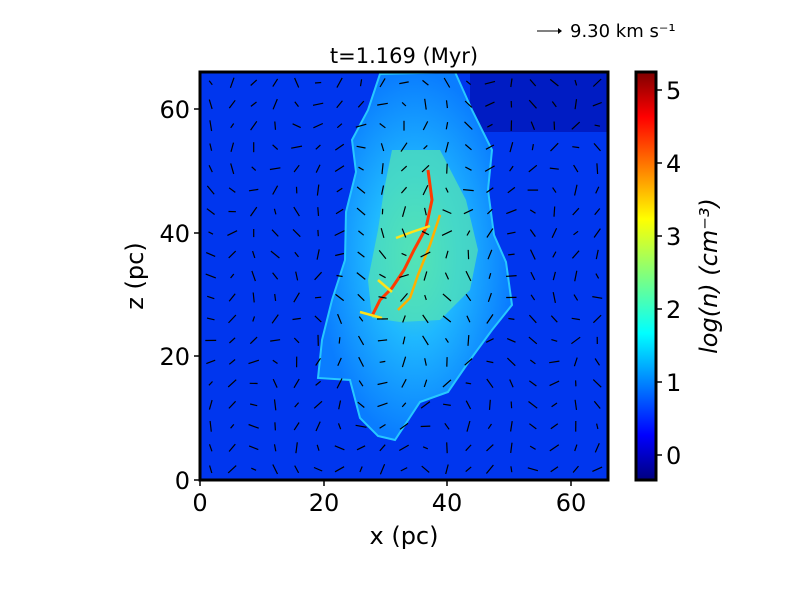  Describe the element at coordinates (389, 498) in the screenshot. I see `x-axis-ticks: 0 20 40 60` at that location.